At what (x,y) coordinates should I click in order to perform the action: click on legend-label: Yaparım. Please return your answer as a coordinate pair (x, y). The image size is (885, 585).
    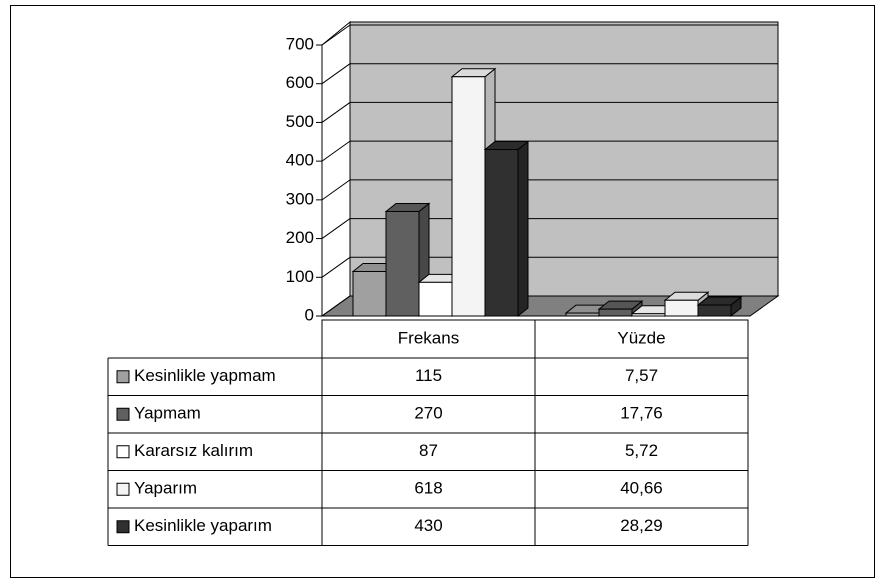
    Looking at the image, I should click on (165, 488).